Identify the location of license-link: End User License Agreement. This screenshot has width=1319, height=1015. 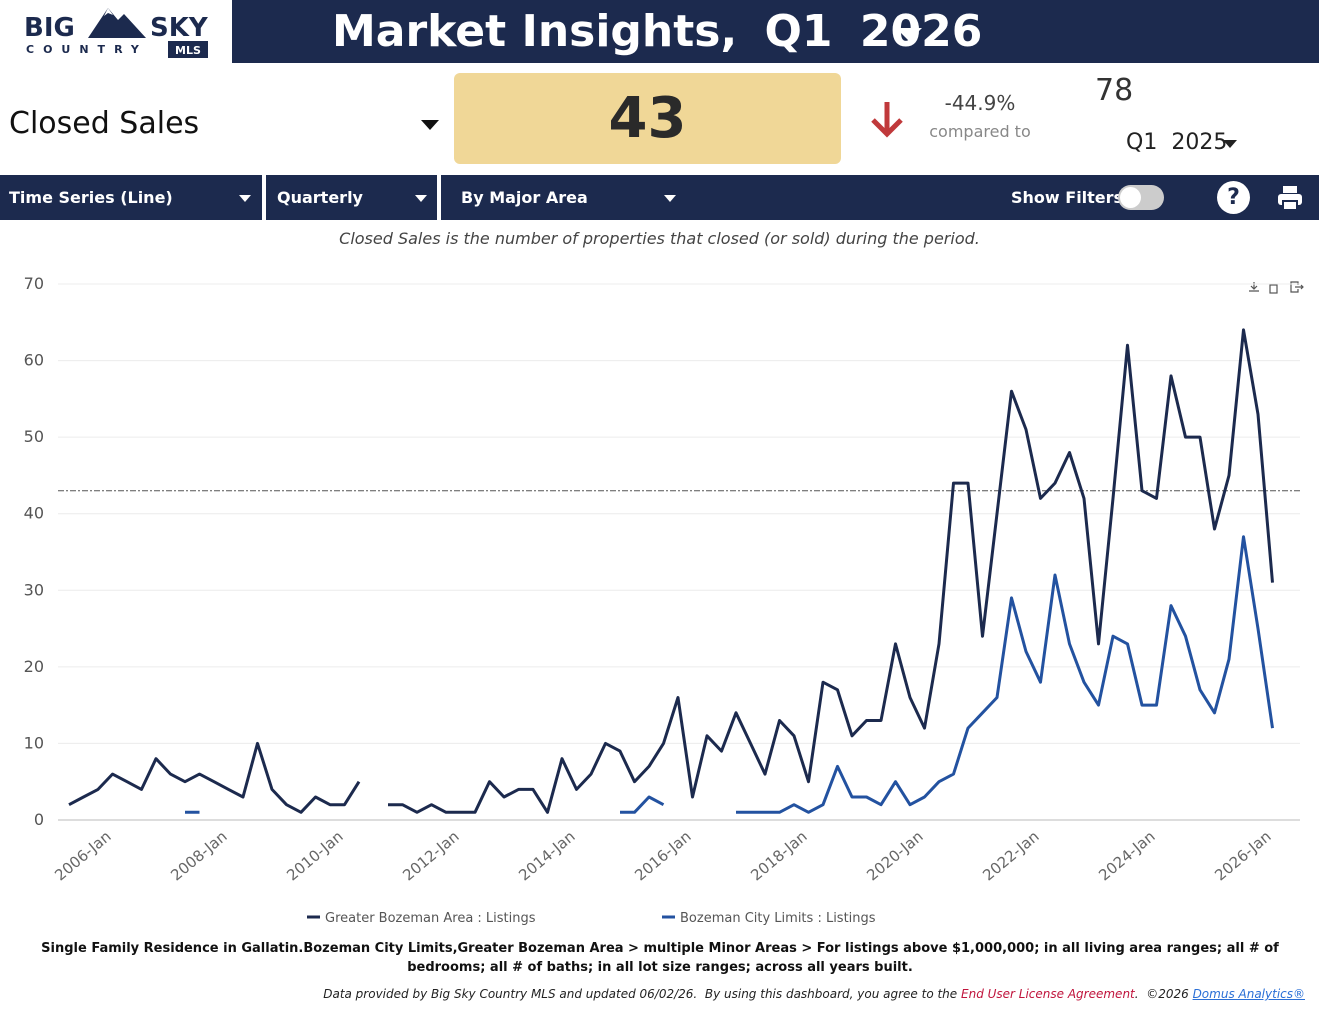
(1048, 994).